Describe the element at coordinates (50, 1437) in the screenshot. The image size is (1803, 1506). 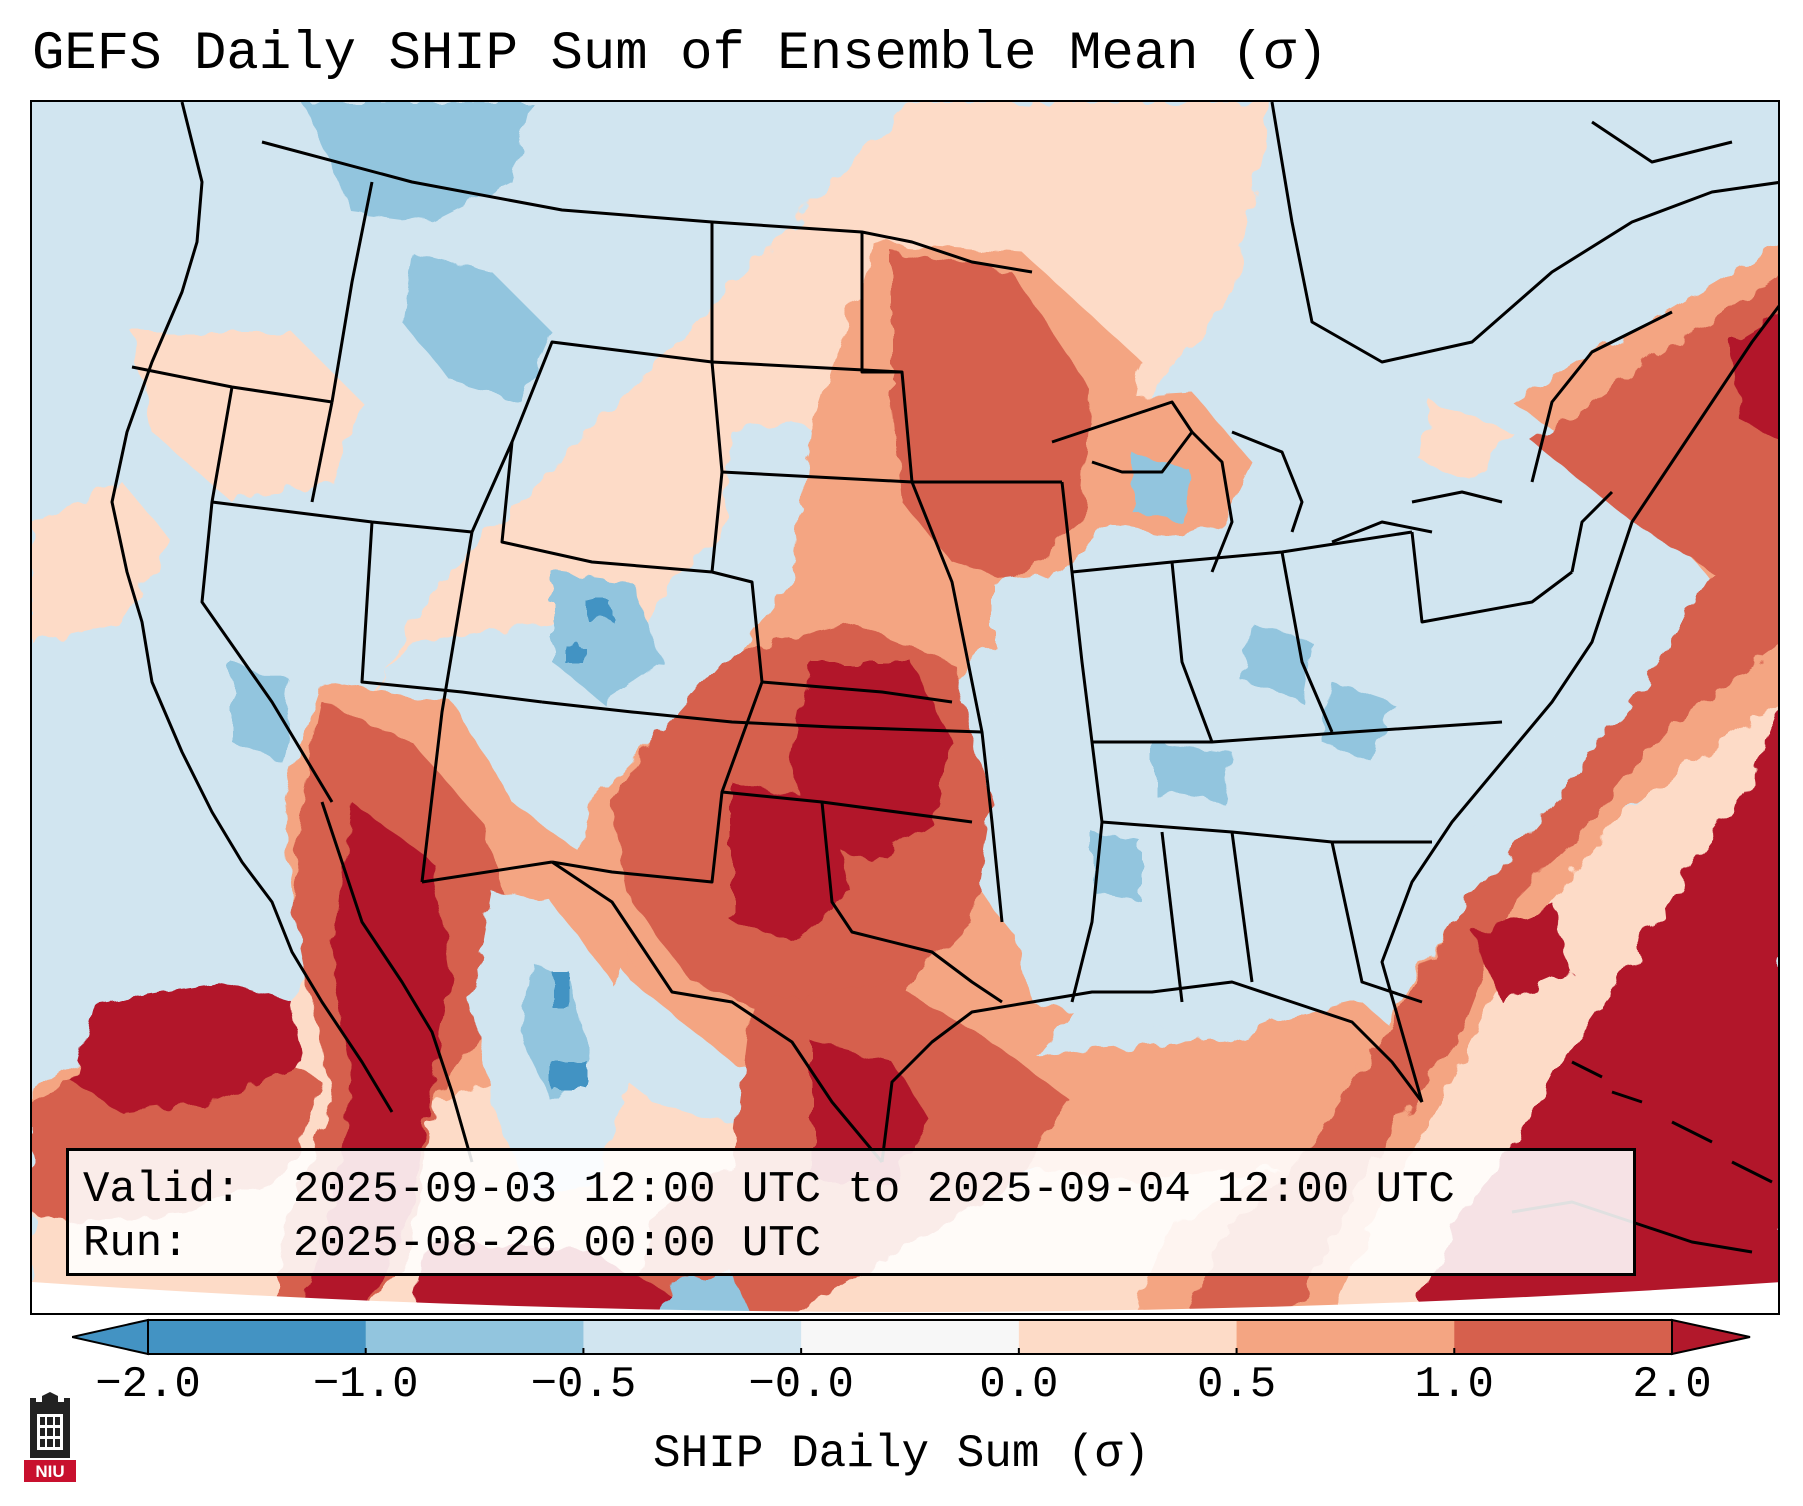
I see `niu-logo: NIU` at that location.